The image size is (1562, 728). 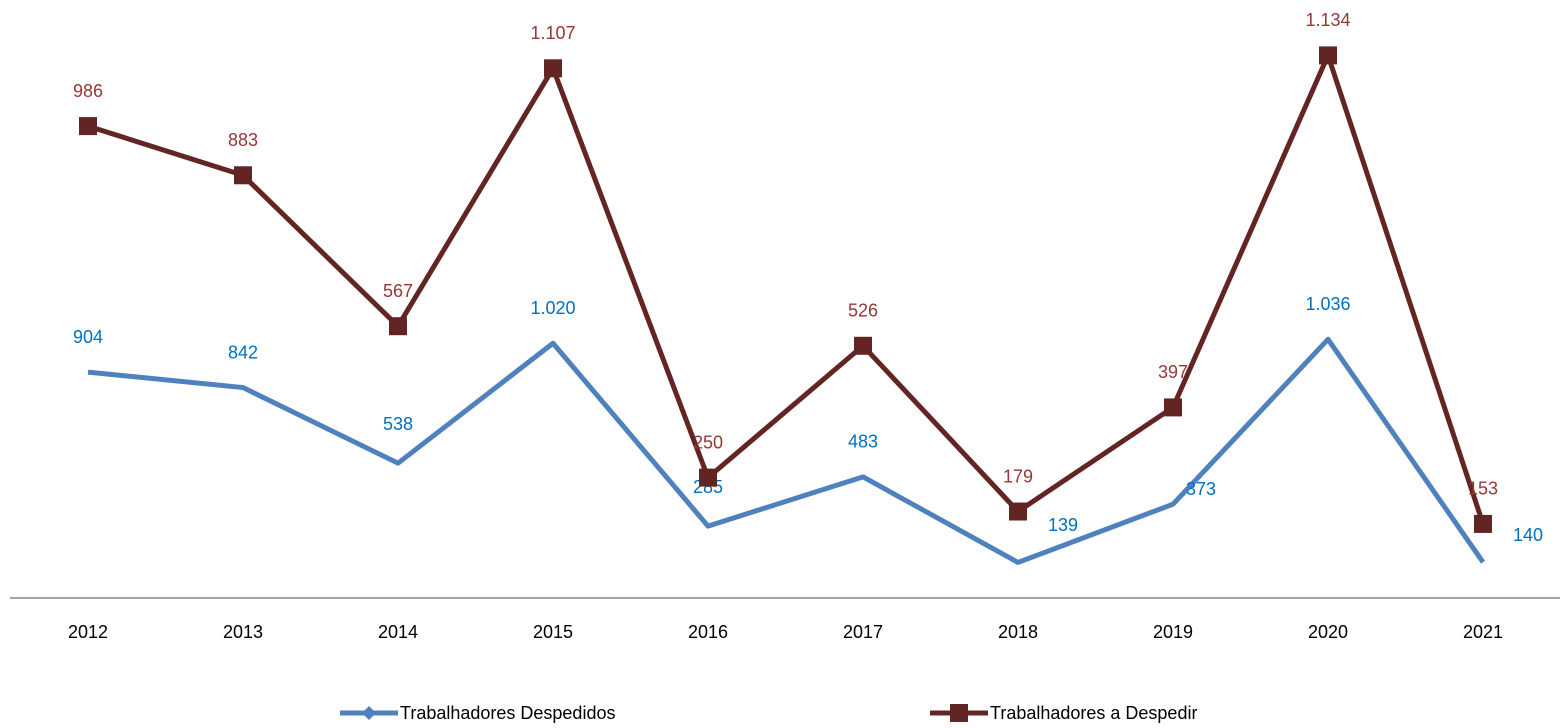 What do you see at coordinates (552, 308) in the screenshot?
I see `data-label: 1.020` at bounding box center [552, 308].